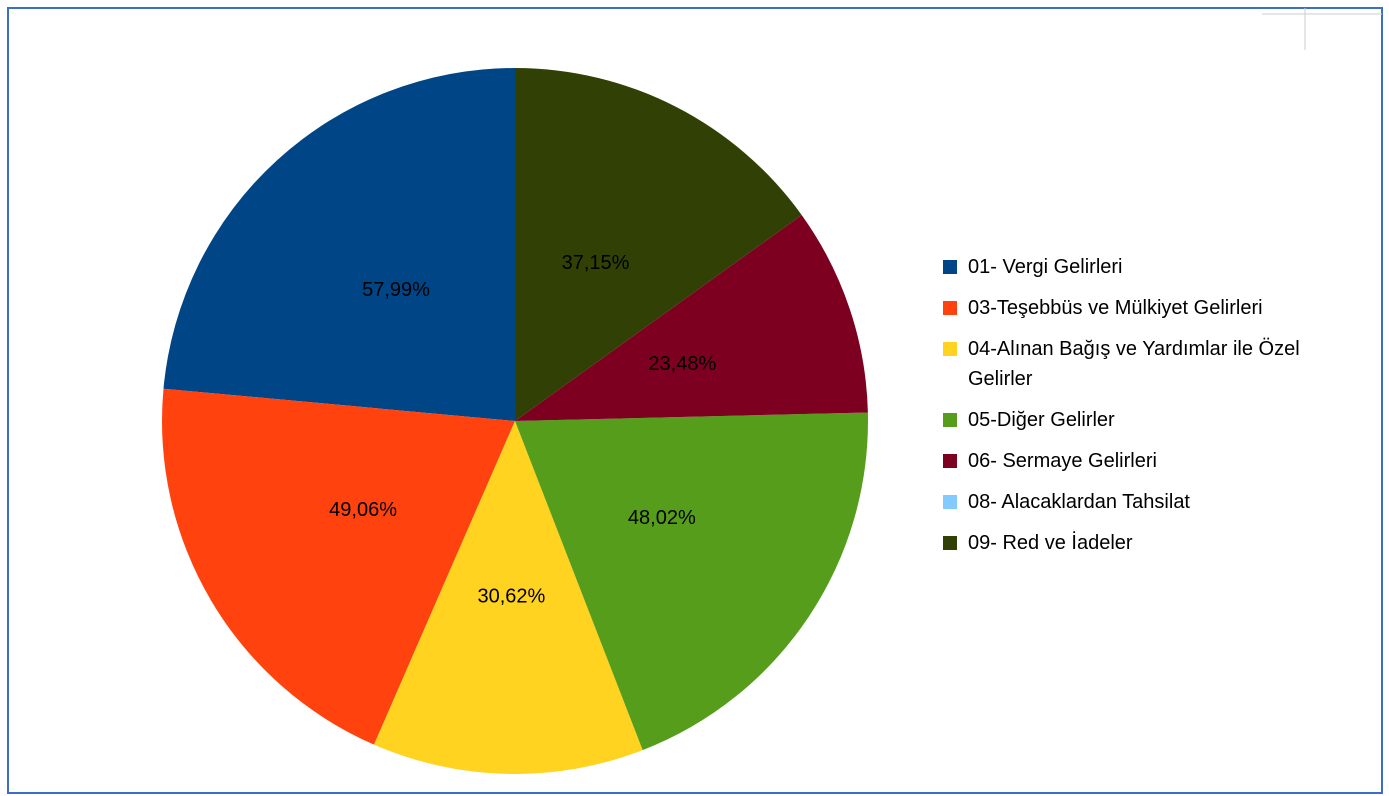 The height and width of the screenshot is (796, 1389). I want to click on legend-item: 03-Teşebbüs ve Mülkiyet Gelirleri, so click(1148, 308).